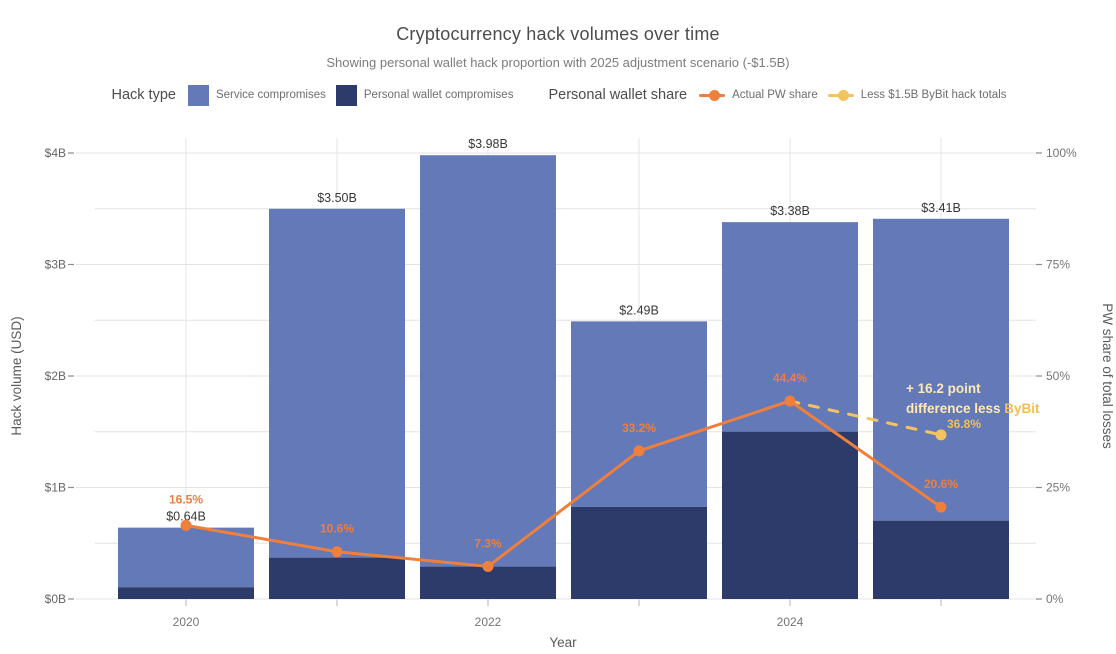 The width and height of the screenshot is (1116, 654). I want to click on bar-personal-wallet-2020, so click(186, 593).